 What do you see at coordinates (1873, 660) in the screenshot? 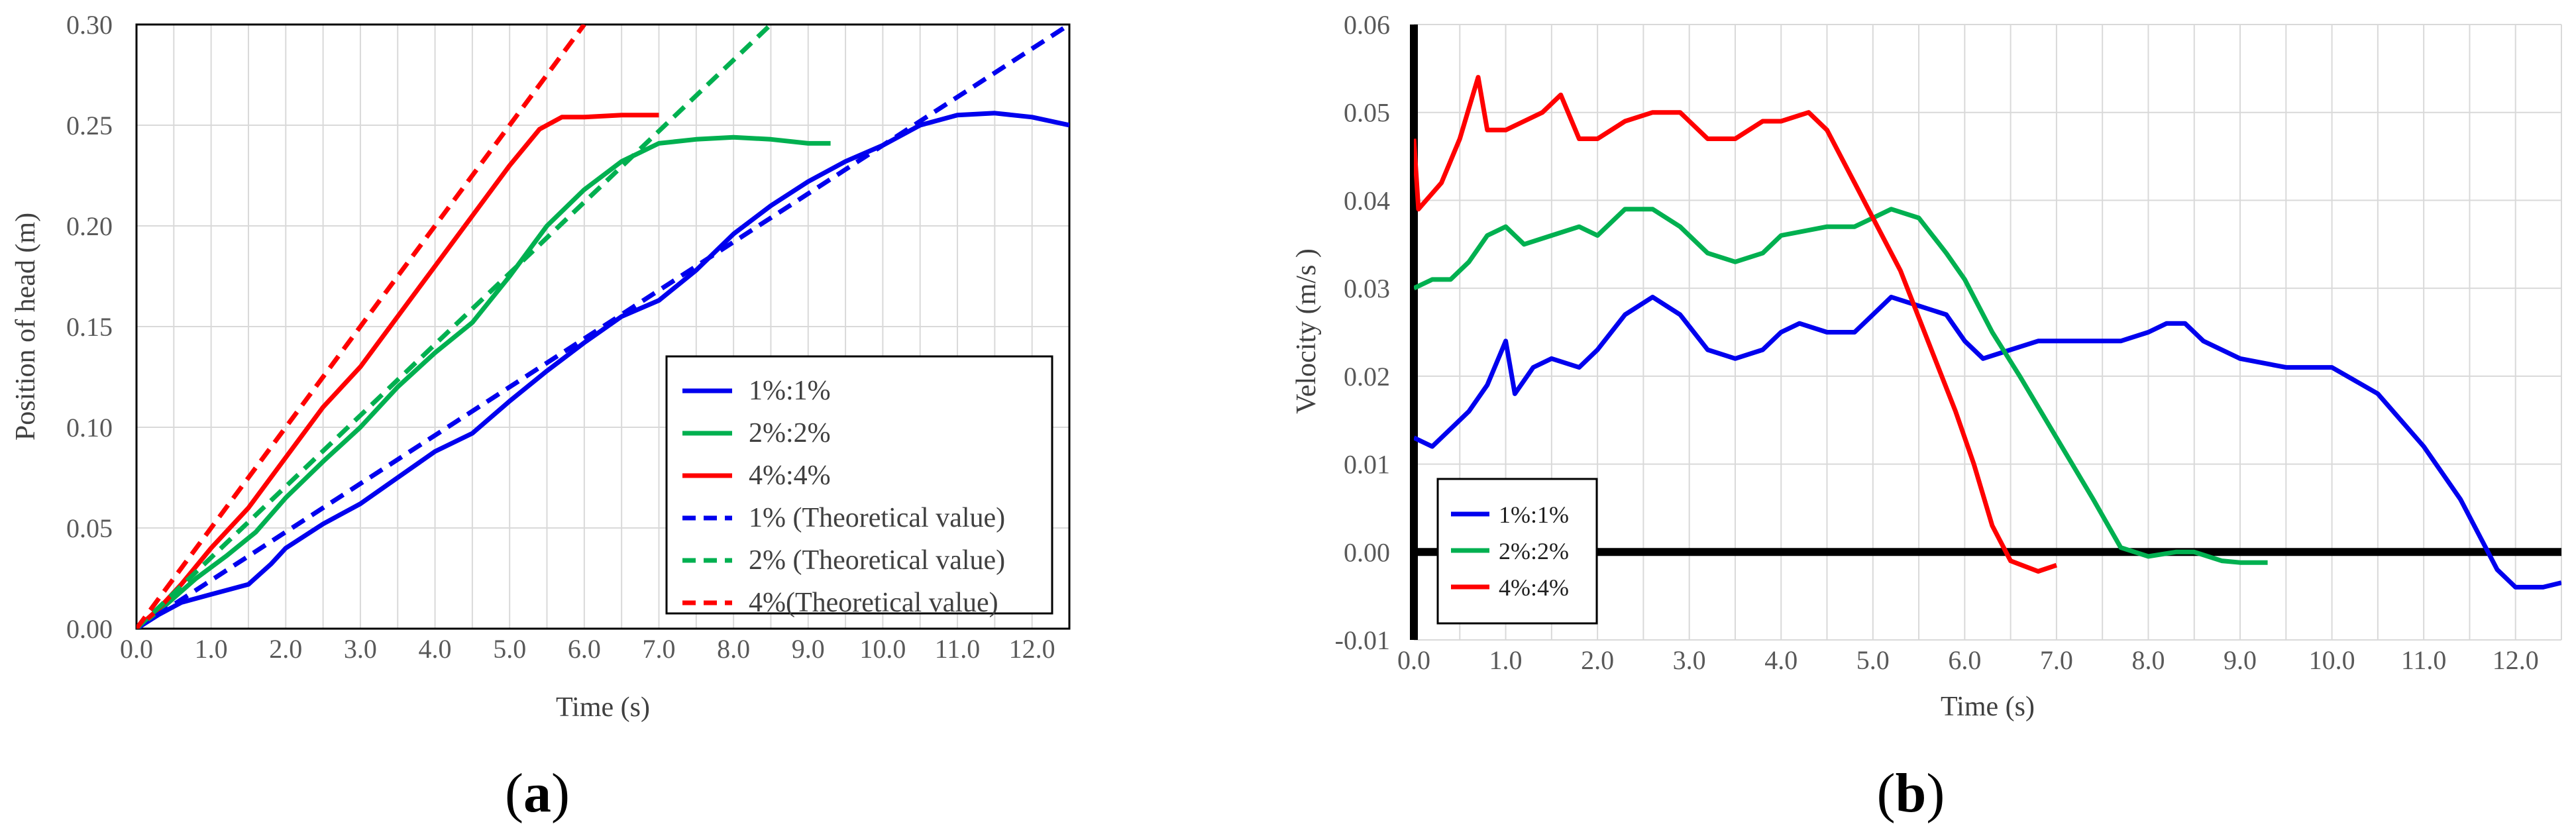
I see `chart-b-x-tick-label: 5.0` at bounding box center [1873, 660].